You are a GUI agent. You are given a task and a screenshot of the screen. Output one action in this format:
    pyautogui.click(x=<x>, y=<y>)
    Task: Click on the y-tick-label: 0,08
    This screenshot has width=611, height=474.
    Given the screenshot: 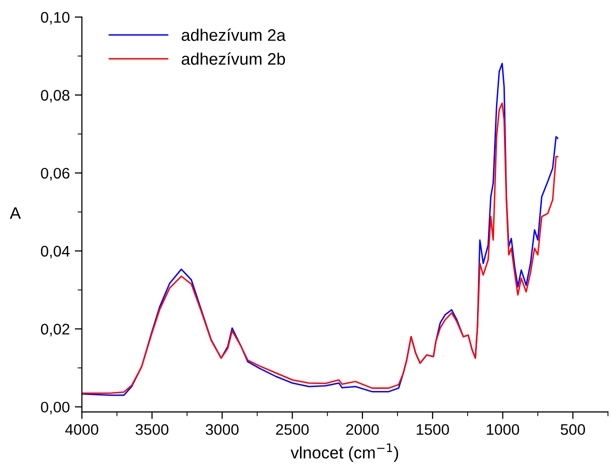 What is the action you would take?
    pyautogui.click(x=55, y=96)
    